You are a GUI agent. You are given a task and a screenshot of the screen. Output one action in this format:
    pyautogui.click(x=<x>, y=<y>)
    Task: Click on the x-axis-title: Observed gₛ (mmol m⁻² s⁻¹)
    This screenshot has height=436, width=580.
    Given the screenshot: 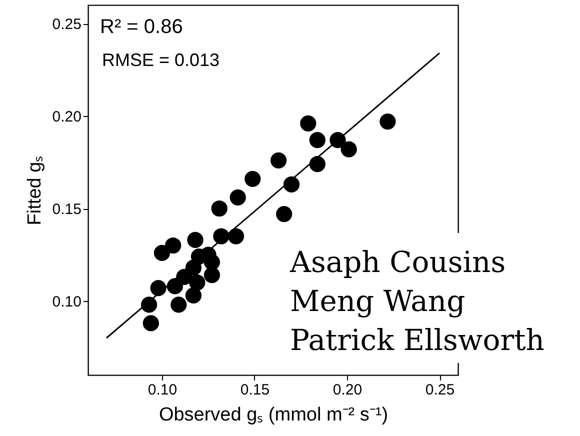 What is the action you would take?
    pyautogui.click(x=273, y=415)
    